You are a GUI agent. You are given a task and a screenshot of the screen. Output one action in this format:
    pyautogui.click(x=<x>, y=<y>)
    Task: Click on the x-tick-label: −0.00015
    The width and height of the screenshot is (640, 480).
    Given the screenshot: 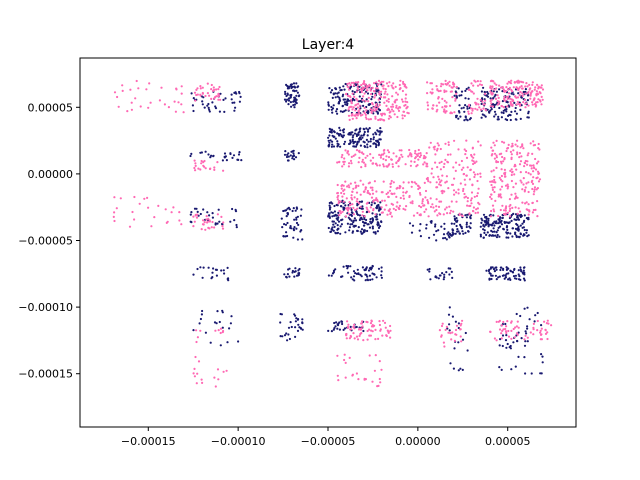 What is the action you would take?
    pyautogui.click(x=148, y=441)
    